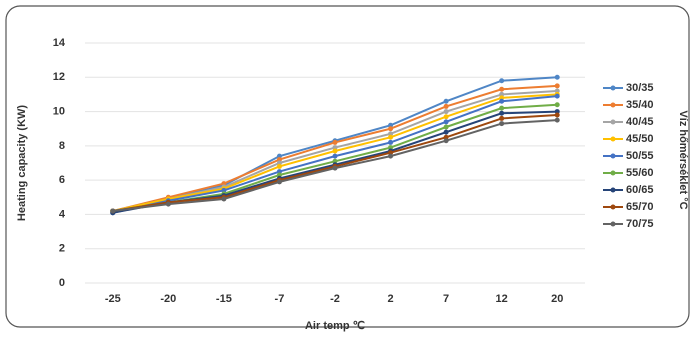  What do you see at coordinates (557, 299) in the screenshot?
I see `x-tick-label: 20` at bounding box center [557, 299].